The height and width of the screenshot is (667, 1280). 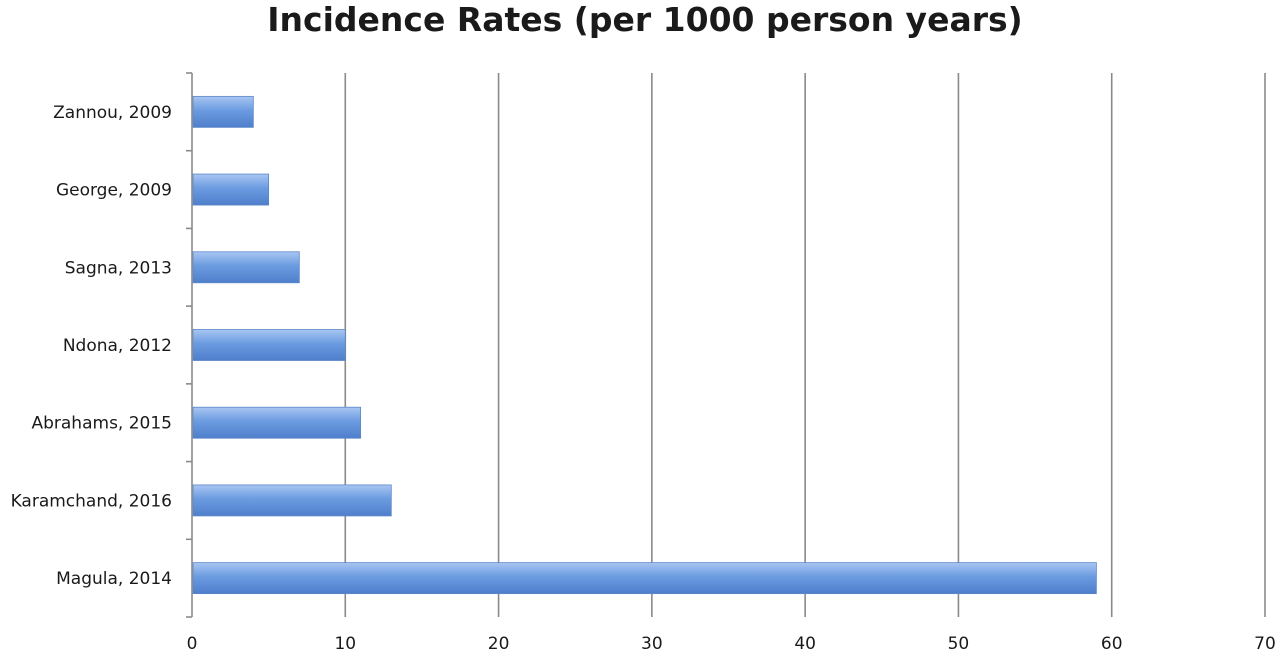 What do you see at coordinates (114, 191) in the screenshot?
I see `category-label: George, 2009` at bounding box center [114, 191].